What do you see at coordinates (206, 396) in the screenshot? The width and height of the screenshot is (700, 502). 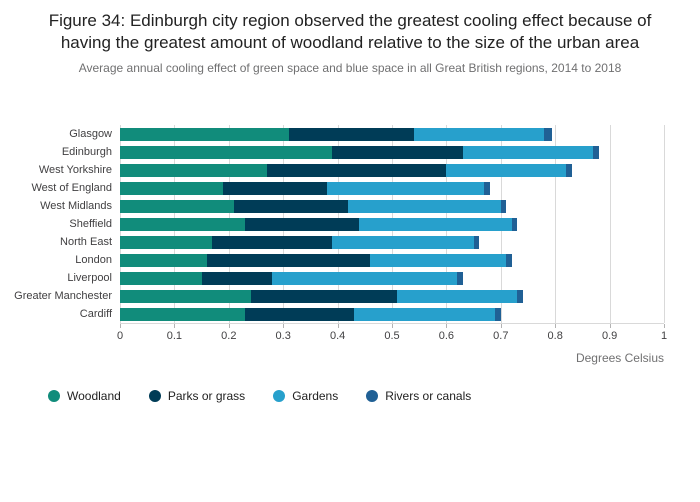 I see `legend-label: Parks or grass` at bounding box center [206, 396].